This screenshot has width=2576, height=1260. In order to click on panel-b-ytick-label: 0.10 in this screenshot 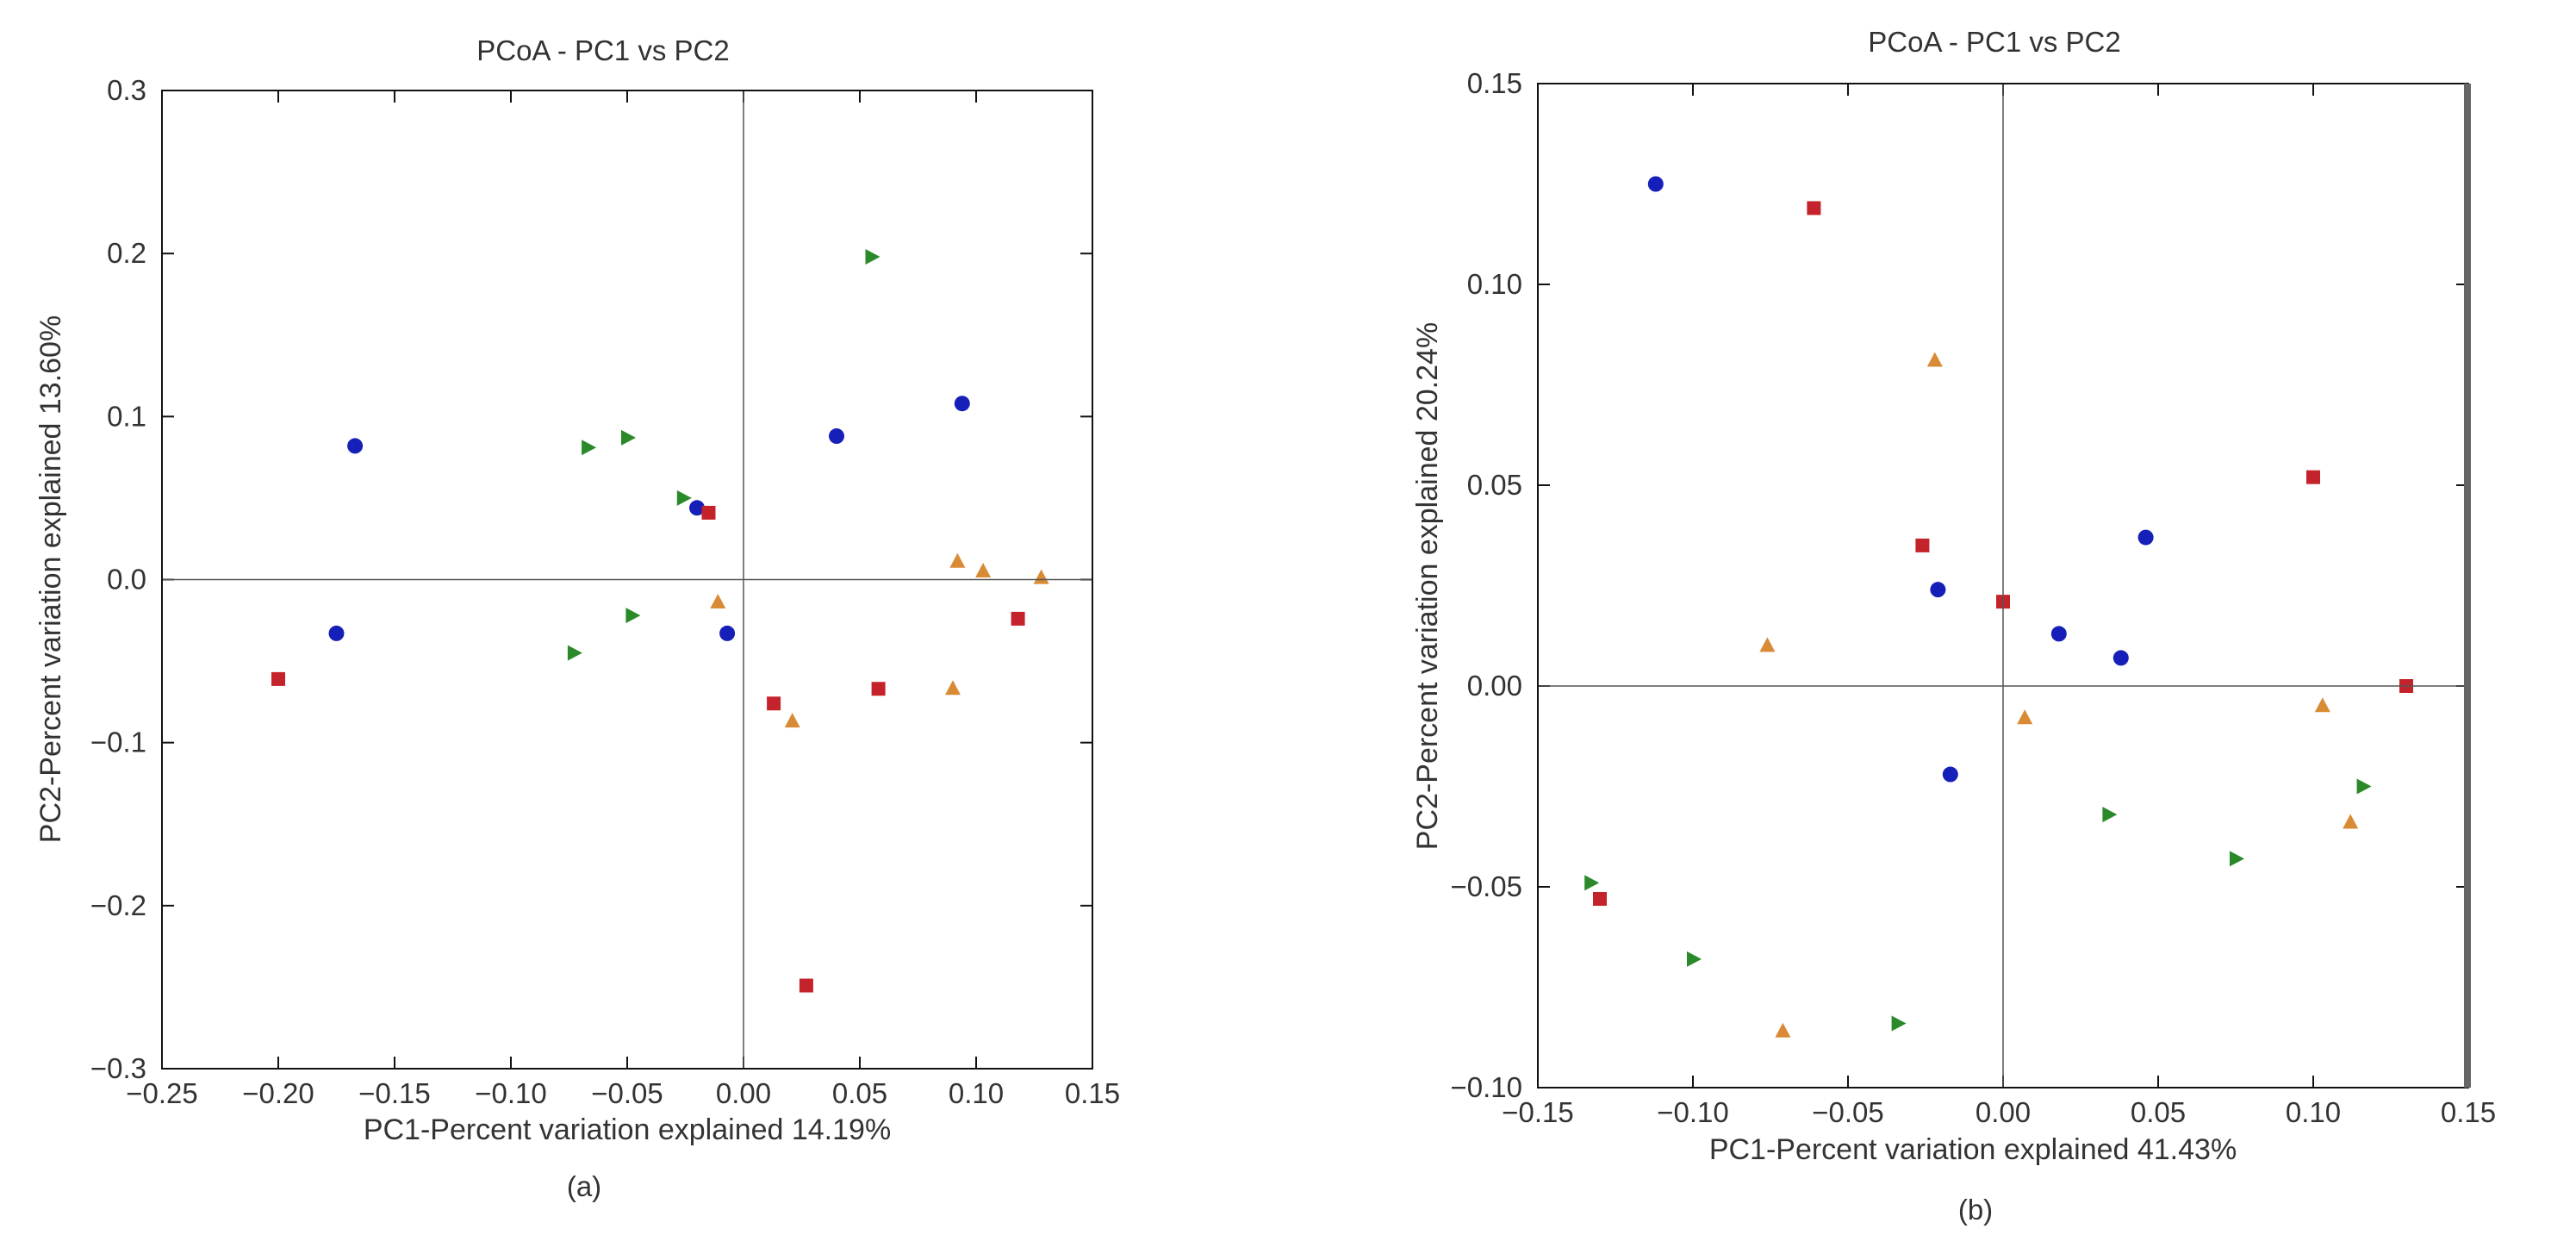, I will do `click(1495, 284)`.